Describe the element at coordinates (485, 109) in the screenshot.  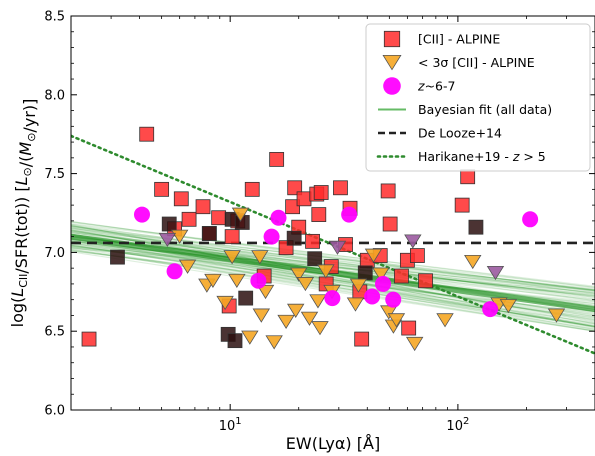
I see `legend-label: Bayesian fit (all data)` at that location.